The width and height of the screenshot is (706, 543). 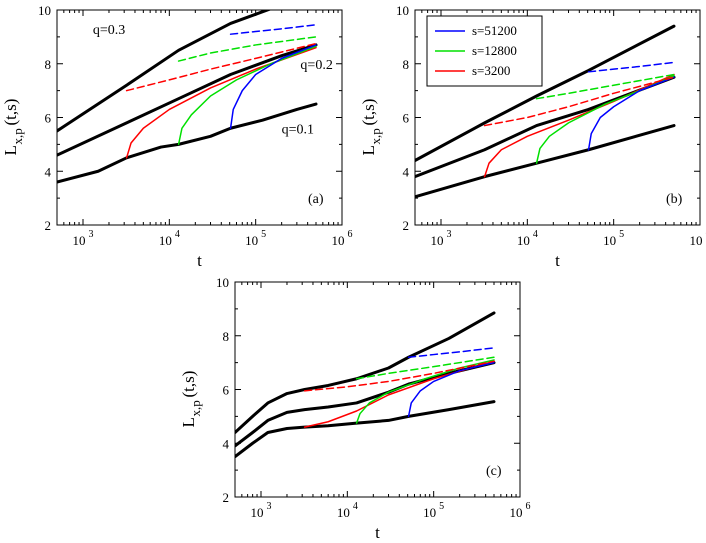 I want to click on panel-label: (c), so click(x=494, y=471).